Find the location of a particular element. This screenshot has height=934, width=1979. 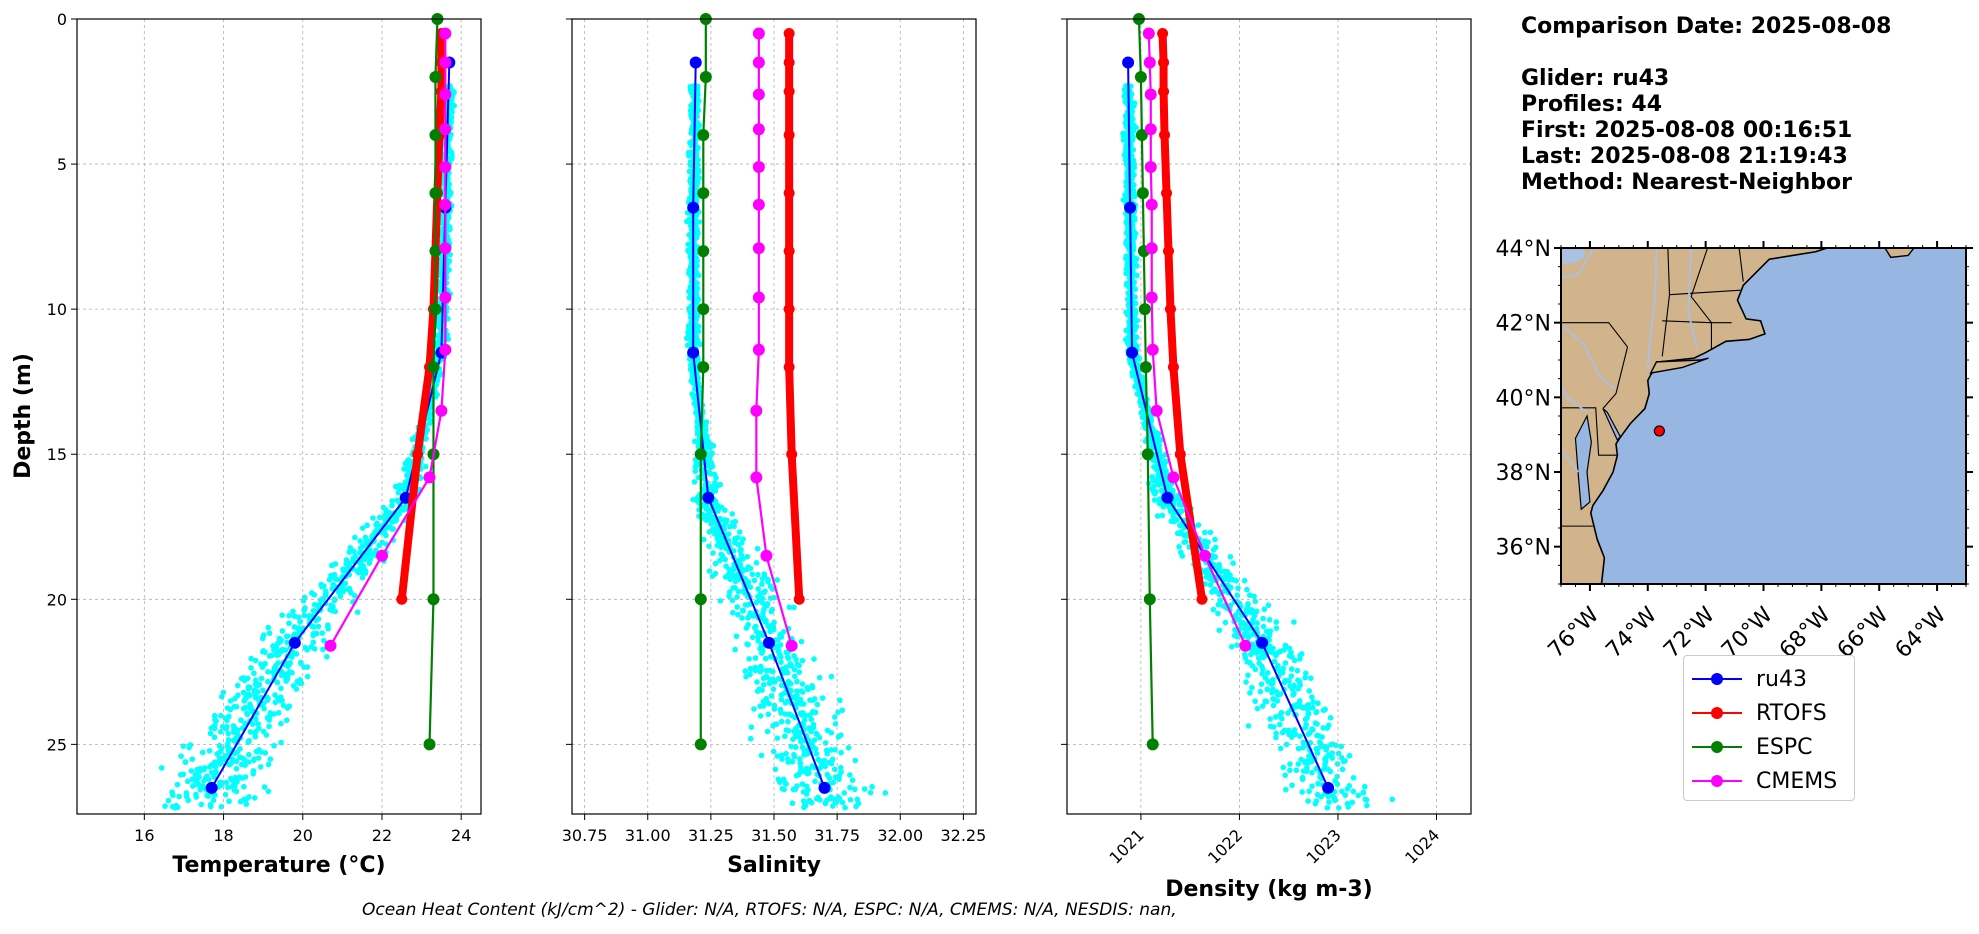

lon-tick-label: 74°W is located at coordinates (1631, 632).